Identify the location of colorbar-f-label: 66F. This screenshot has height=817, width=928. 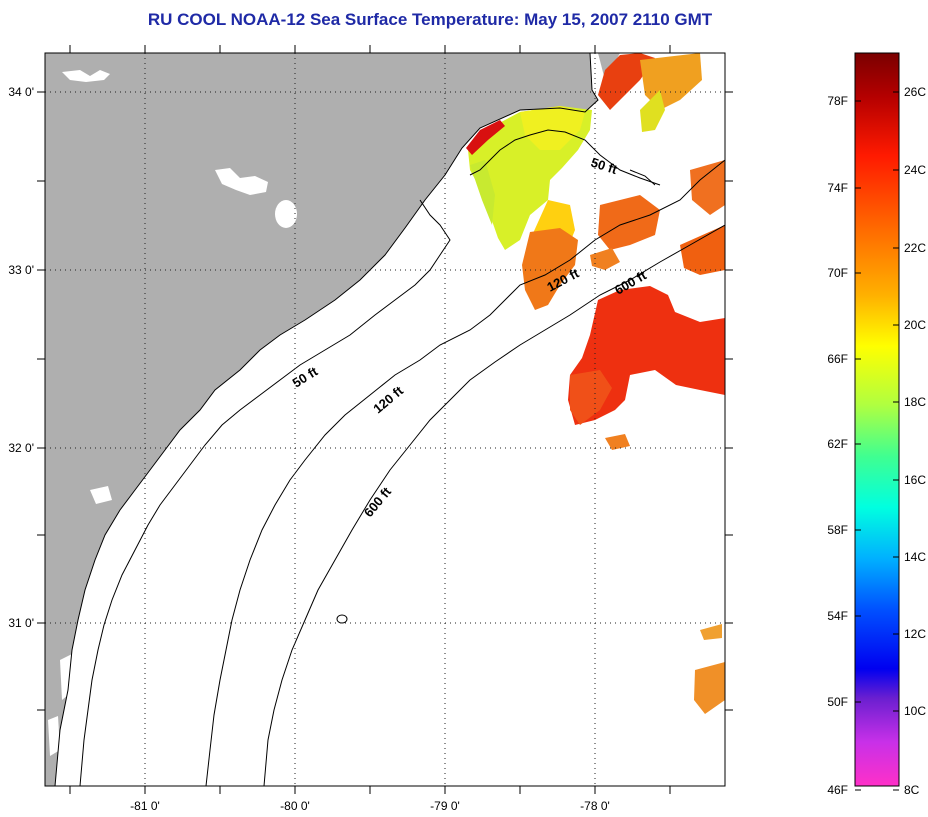
(837, 359).